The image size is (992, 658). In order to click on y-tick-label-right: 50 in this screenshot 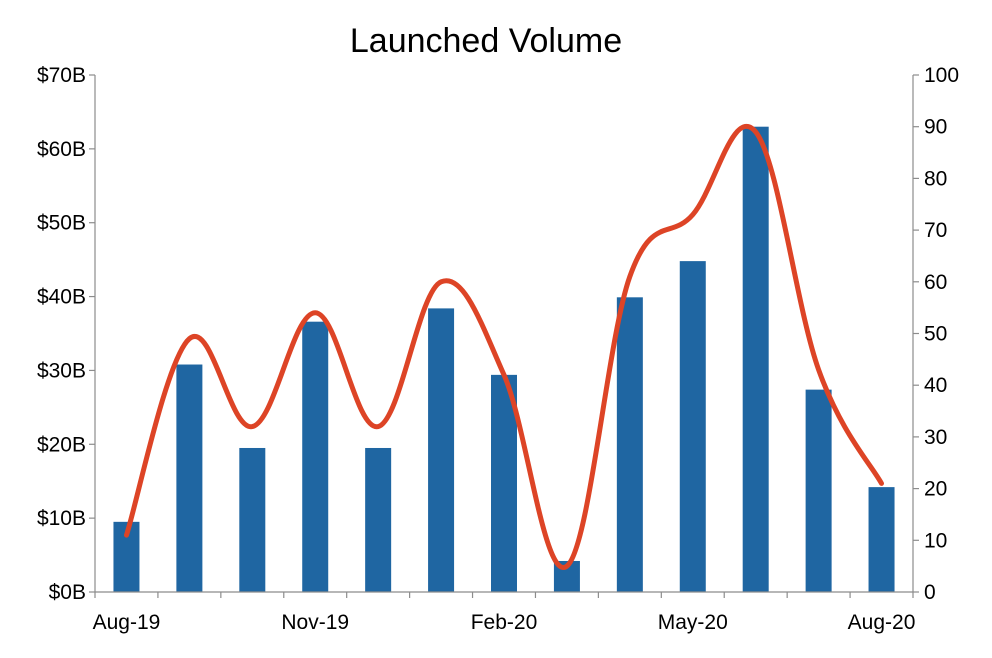, I will do `click(935, 334)`.